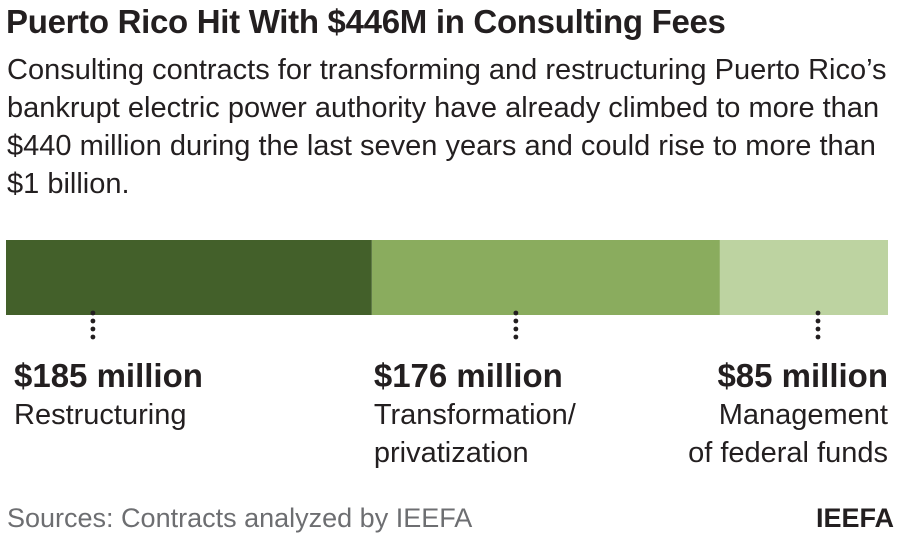 The height and width of the screenshot is (540, 900). Describe the element at coordinates (108, 395) in the screenshot. I see `segment-label-1: $185 million Restructuring` at that location.